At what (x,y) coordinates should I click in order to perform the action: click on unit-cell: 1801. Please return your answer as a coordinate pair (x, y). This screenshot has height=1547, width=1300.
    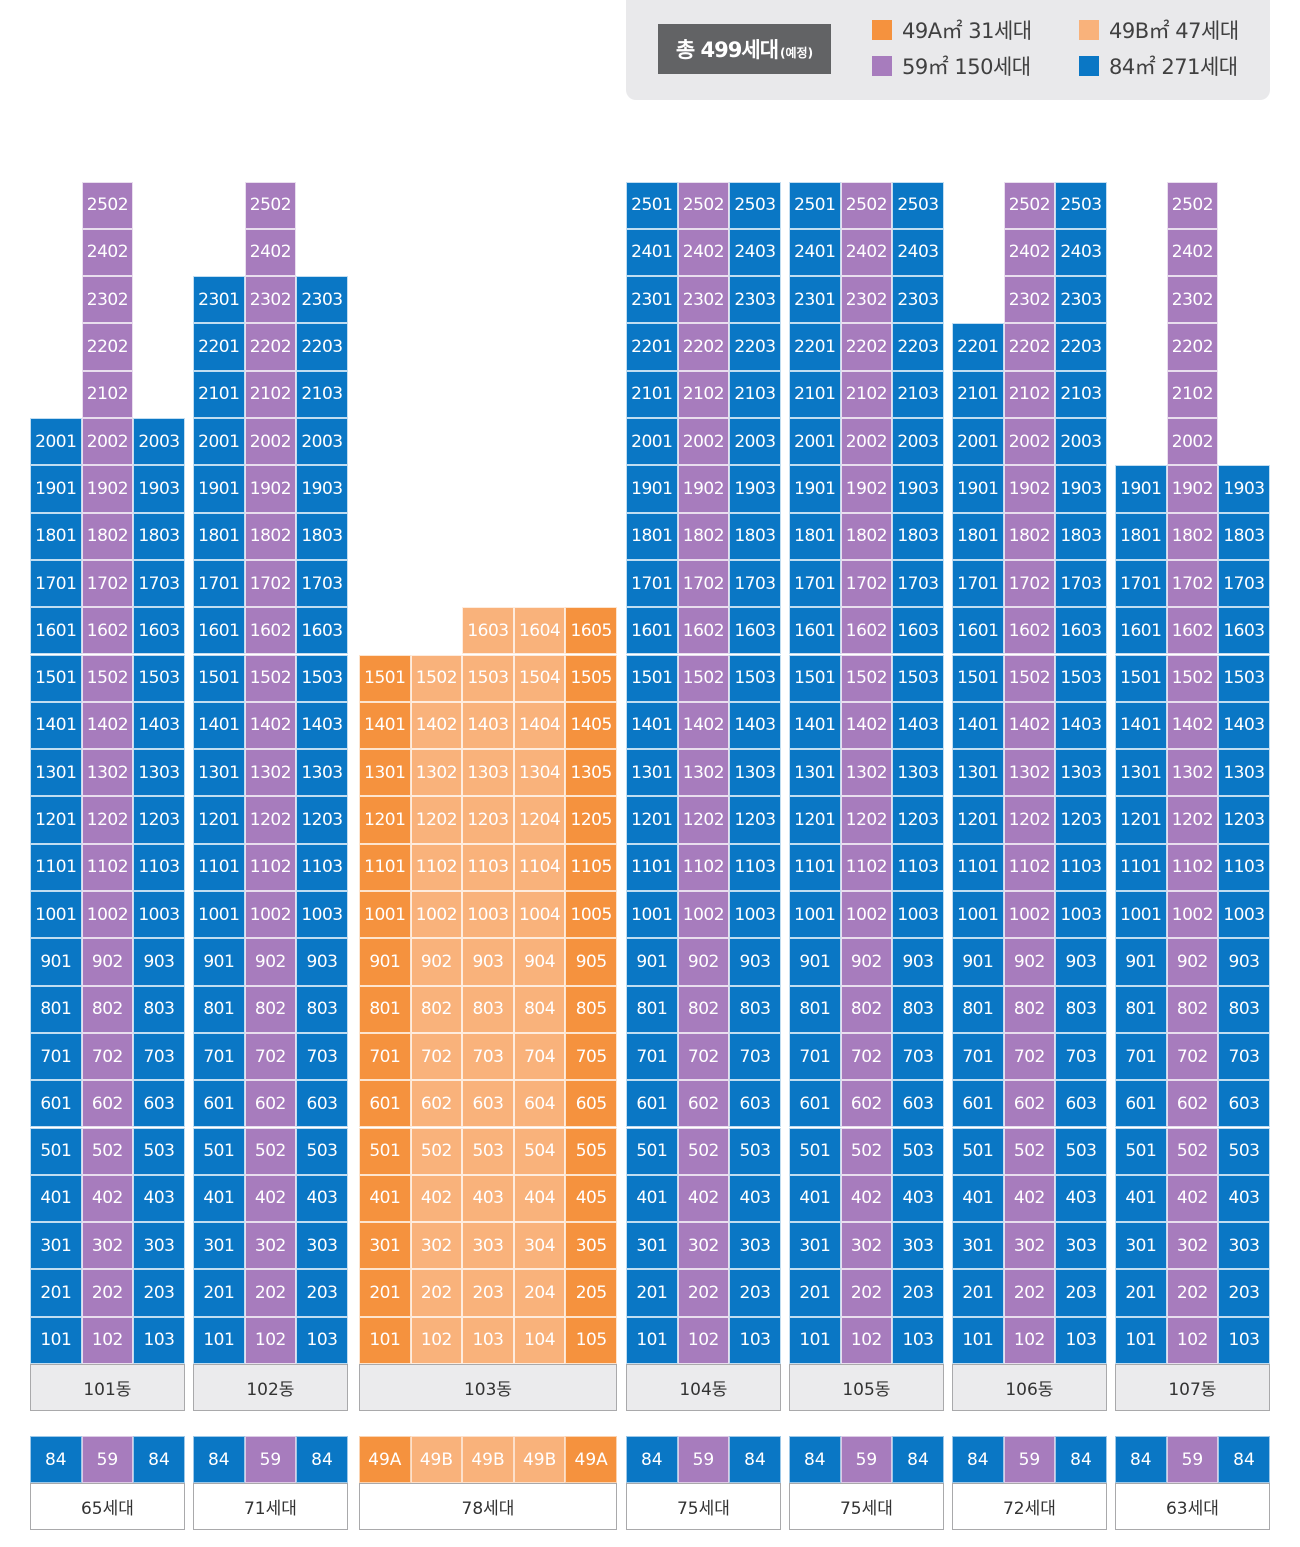
    Looking at the image, I should click on (652, 536).